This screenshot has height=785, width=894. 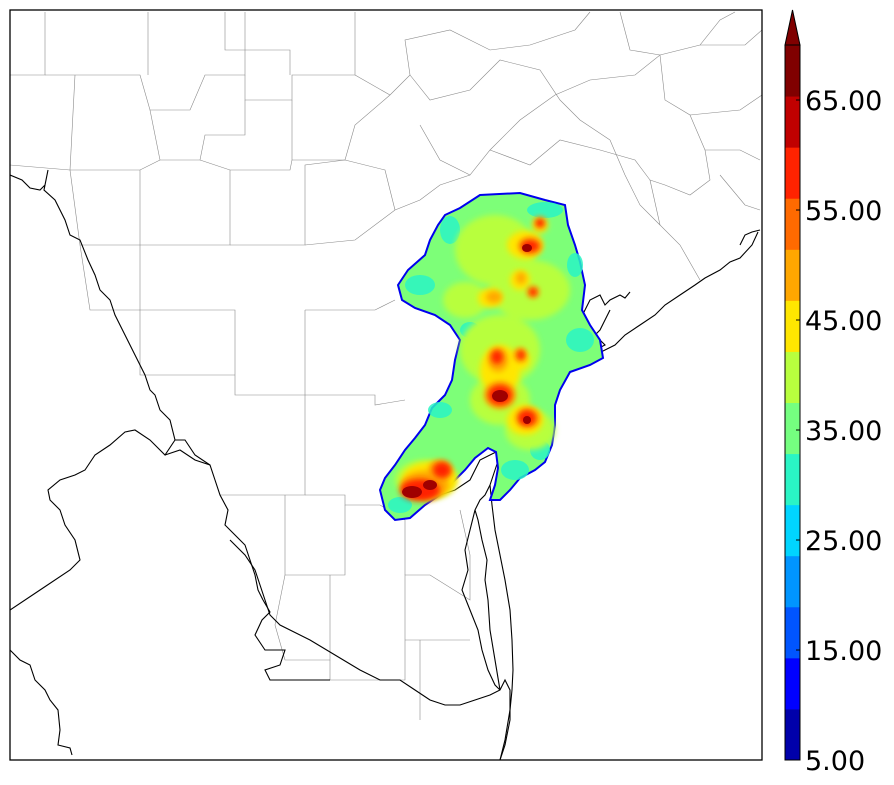 I want to click on colorbar-tick-label: 55.00, so click(x=843, y=211).